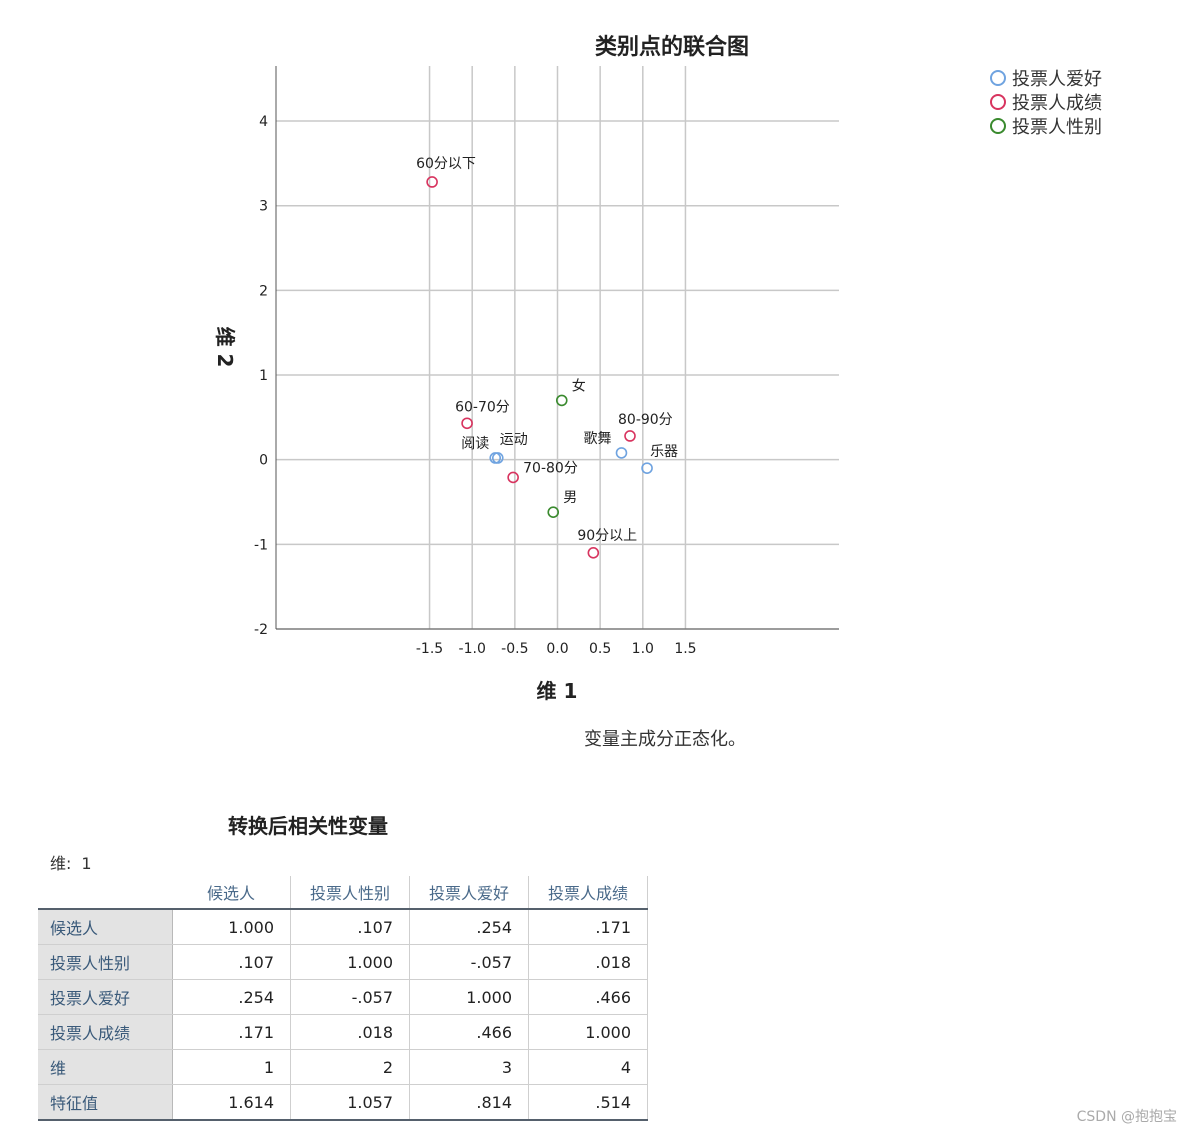 Image resolution: width=1191 pixels, height=1136 pixels. I want to click on data-point-label: 80-90分, so click(645, 420).